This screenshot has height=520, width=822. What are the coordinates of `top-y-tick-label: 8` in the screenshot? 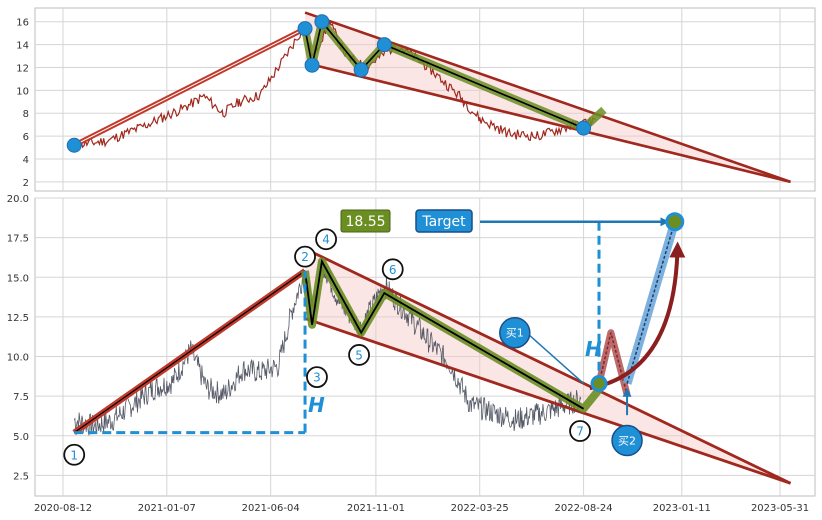 It's located at (26, 114).